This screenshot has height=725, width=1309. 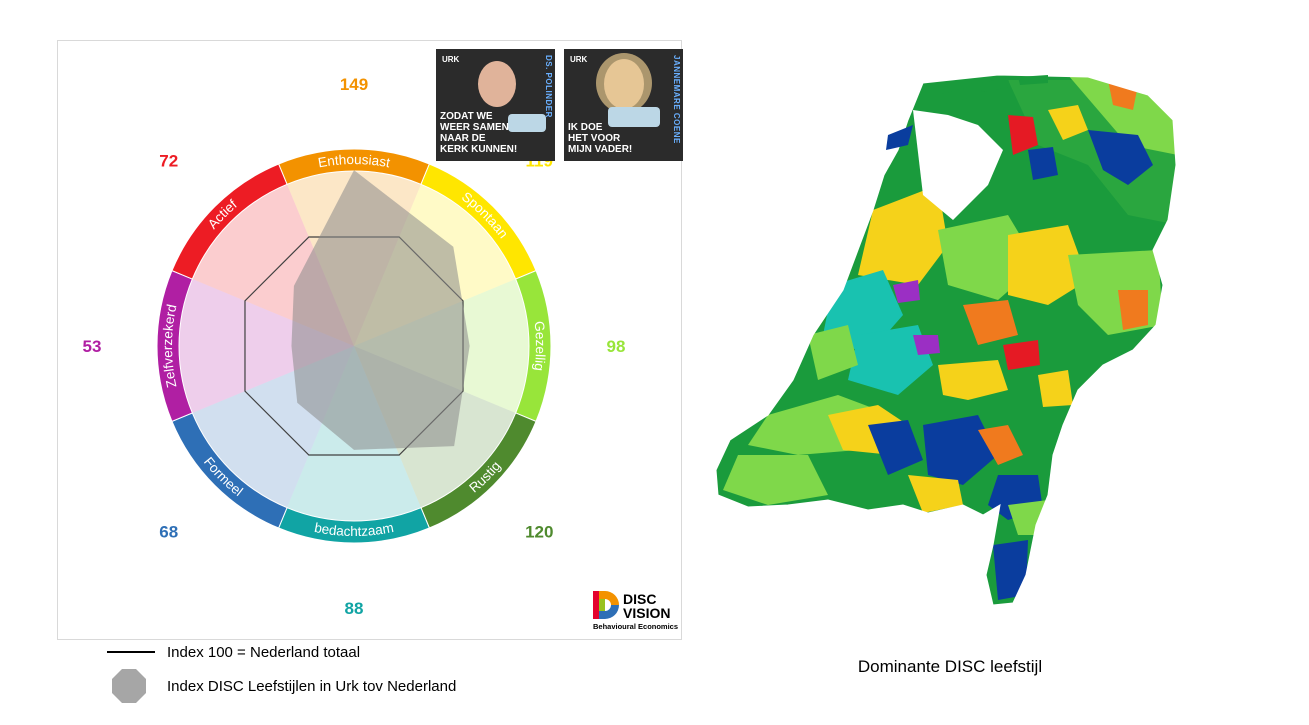 I want to click on index-value-bedachtzaam: 88, so click(x=354, y=608).